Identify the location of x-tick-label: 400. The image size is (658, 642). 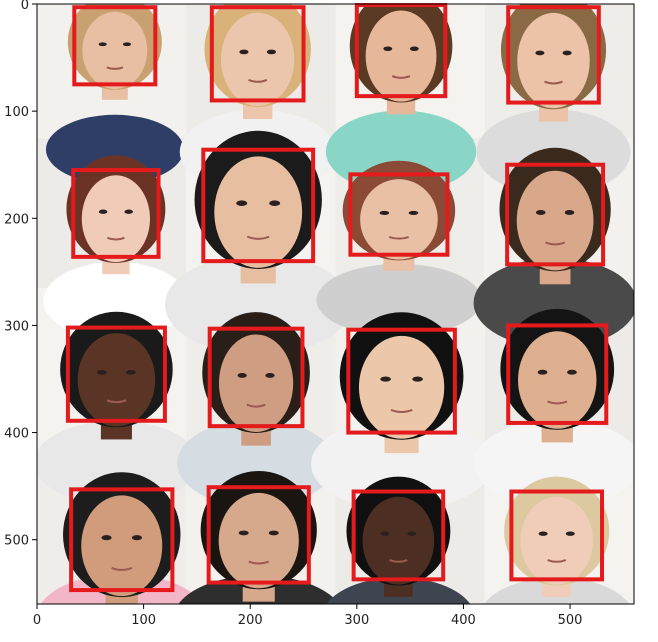
(463, 620).